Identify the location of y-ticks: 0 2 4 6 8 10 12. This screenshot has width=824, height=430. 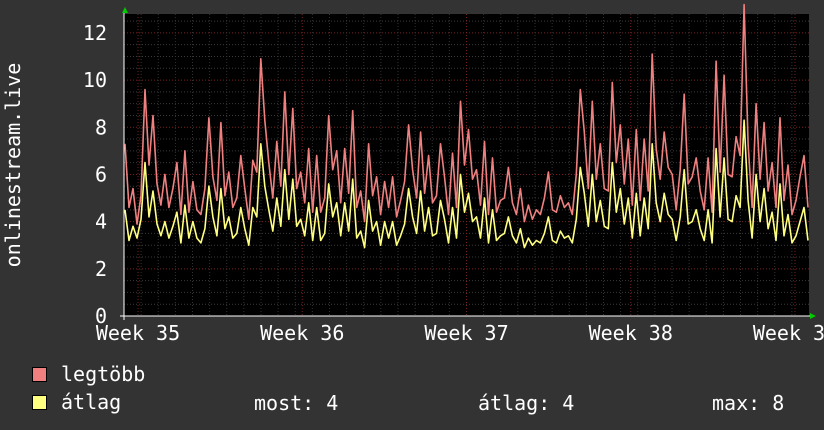
(95, 174).